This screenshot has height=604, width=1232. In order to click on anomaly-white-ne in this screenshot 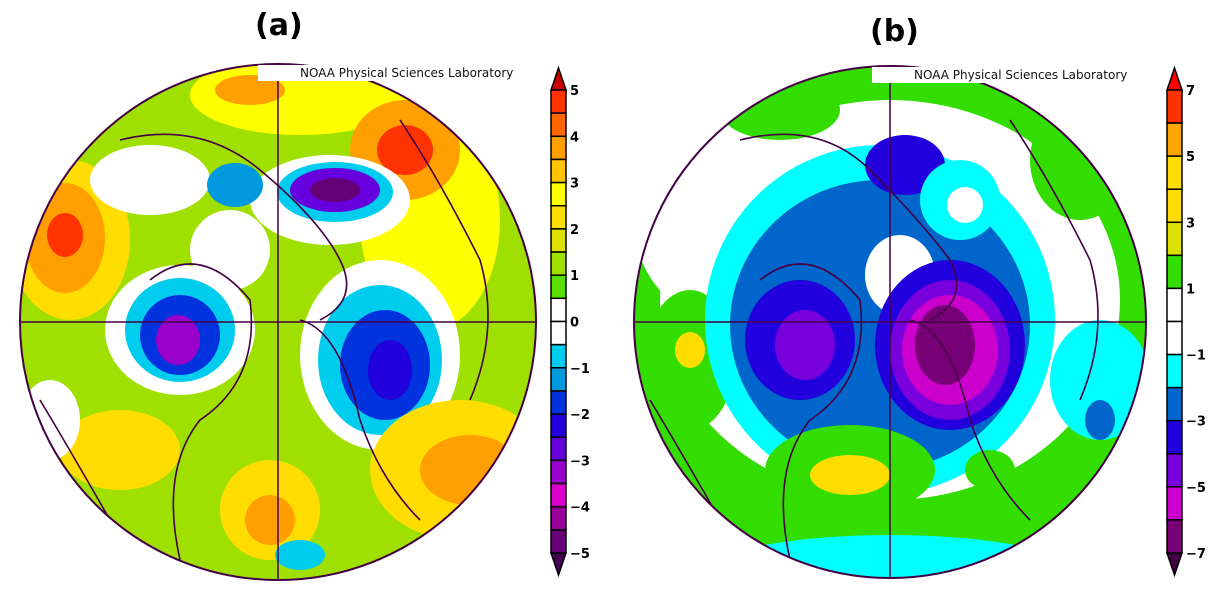, I will do `click(965, 205)`.